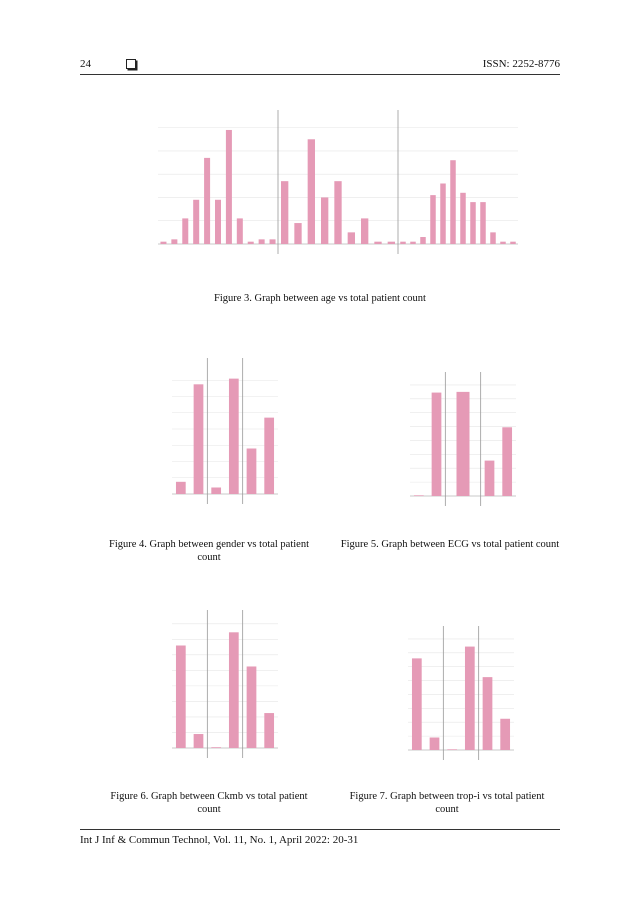 The width and height of the screenshot is (638, 902). Describe the element at coordinates (85, 64) in the screenshot. I see `page-number: 24` at that location.